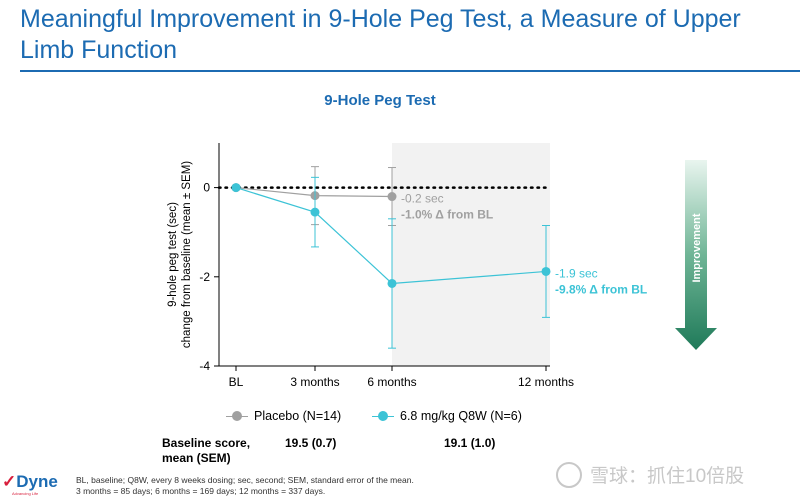 The width and height of the screenshot is (800, 499). Describe the element at coordinates (206, 188) in the screenshot. I see `y-tick-label: 0` at that location.